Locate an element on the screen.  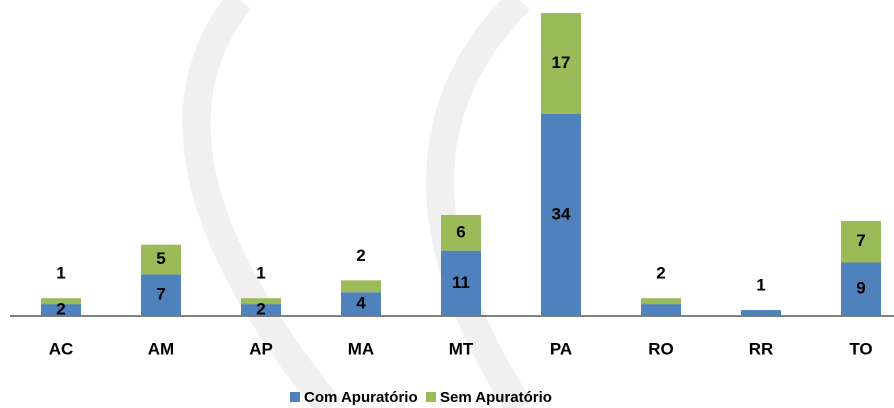
x-tick-label: AC is located at coordinates (61, 348).